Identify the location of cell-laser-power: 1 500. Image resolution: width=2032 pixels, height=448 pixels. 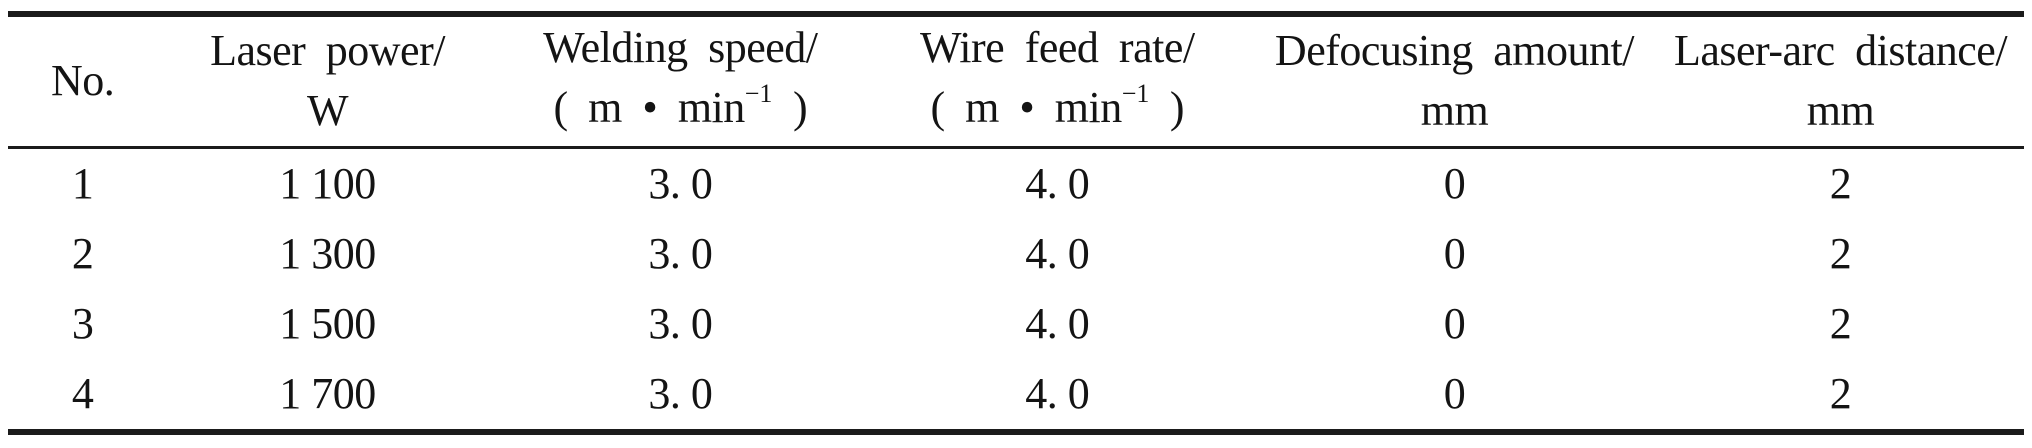
(327, 323).